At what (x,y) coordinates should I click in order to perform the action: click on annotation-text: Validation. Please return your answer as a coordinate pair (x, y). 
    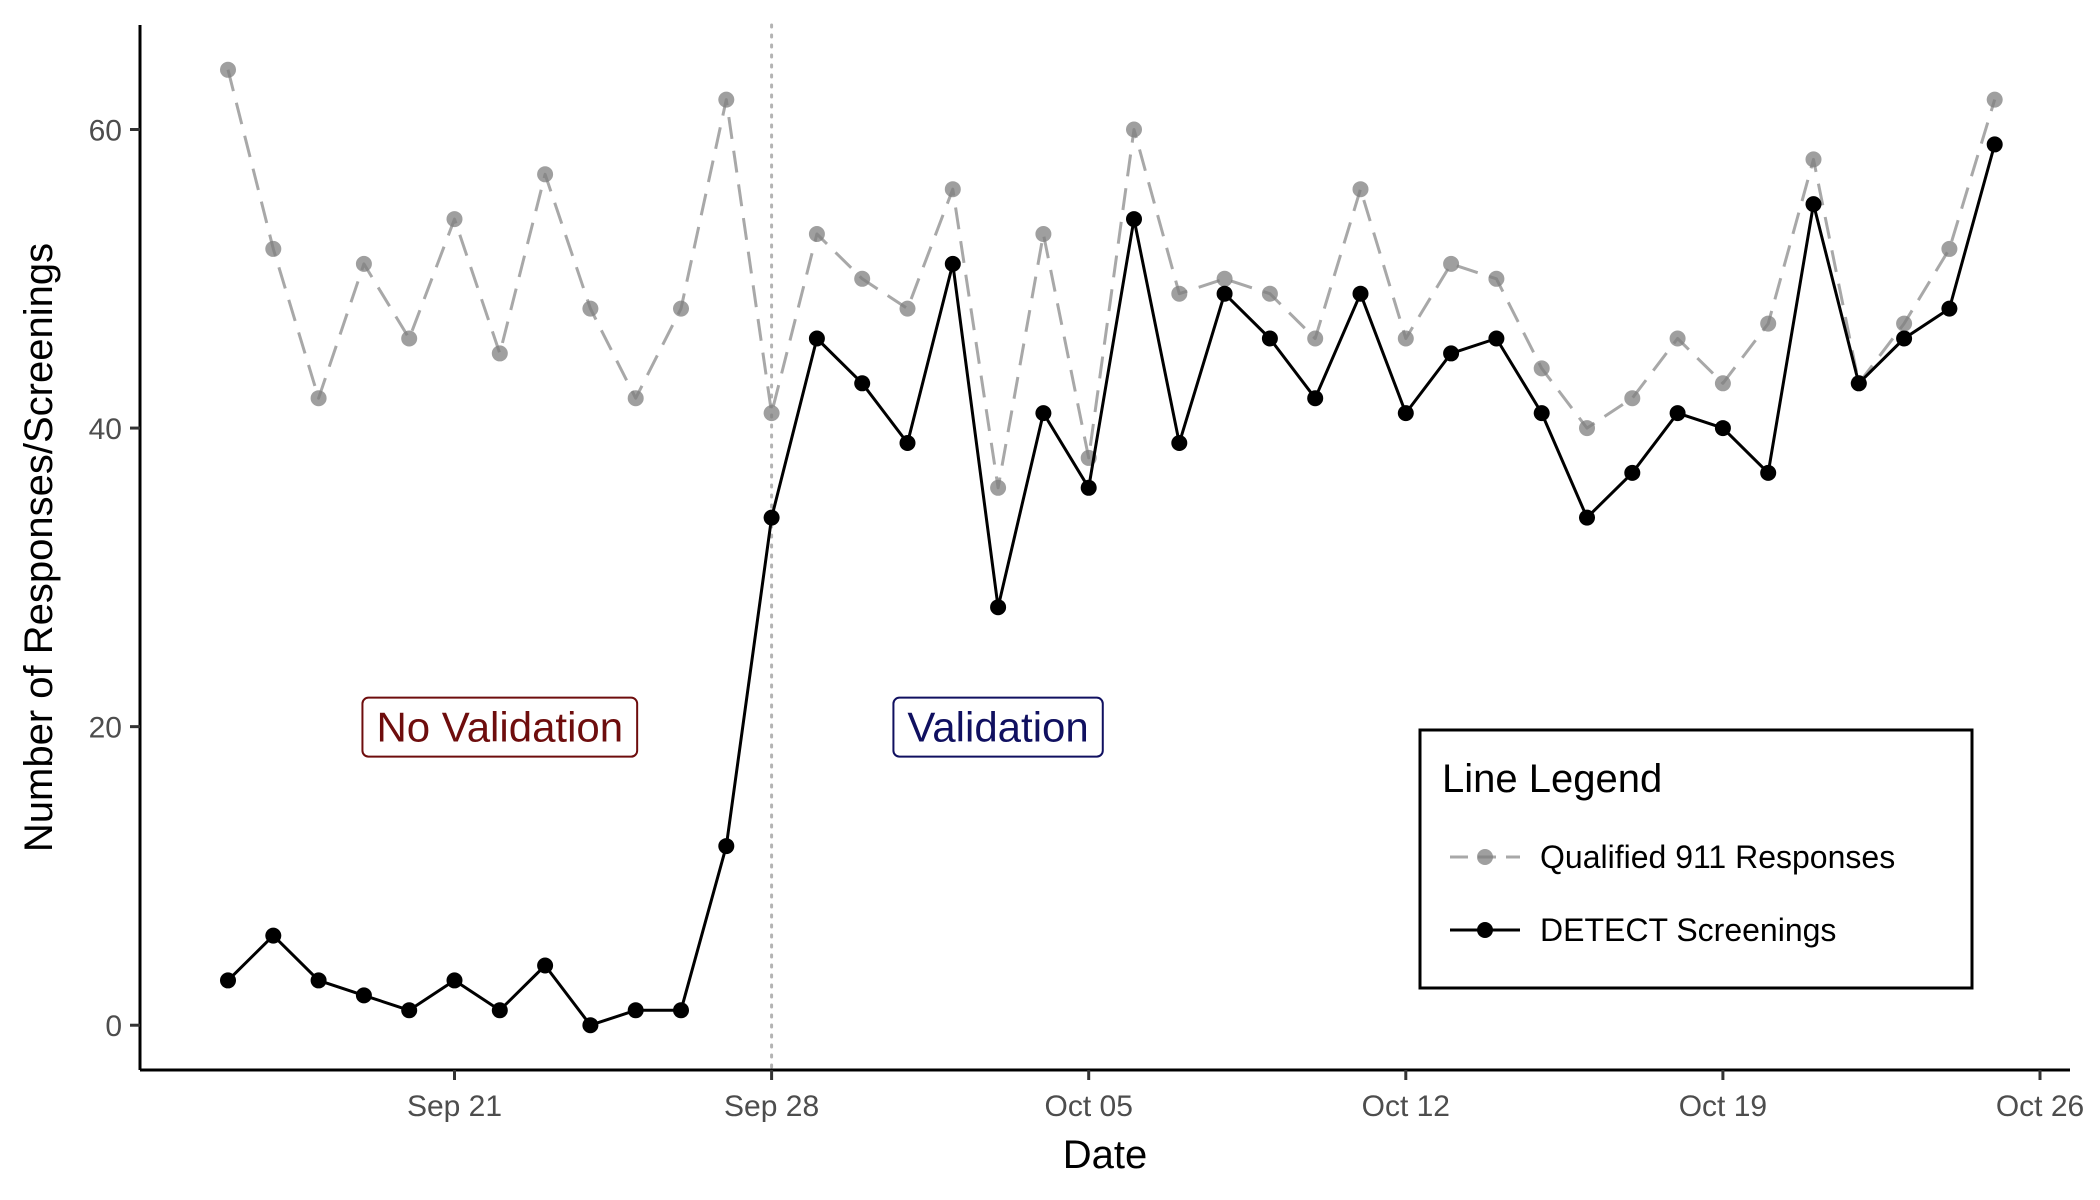
    Looking at the image, I should click on (997, 727).